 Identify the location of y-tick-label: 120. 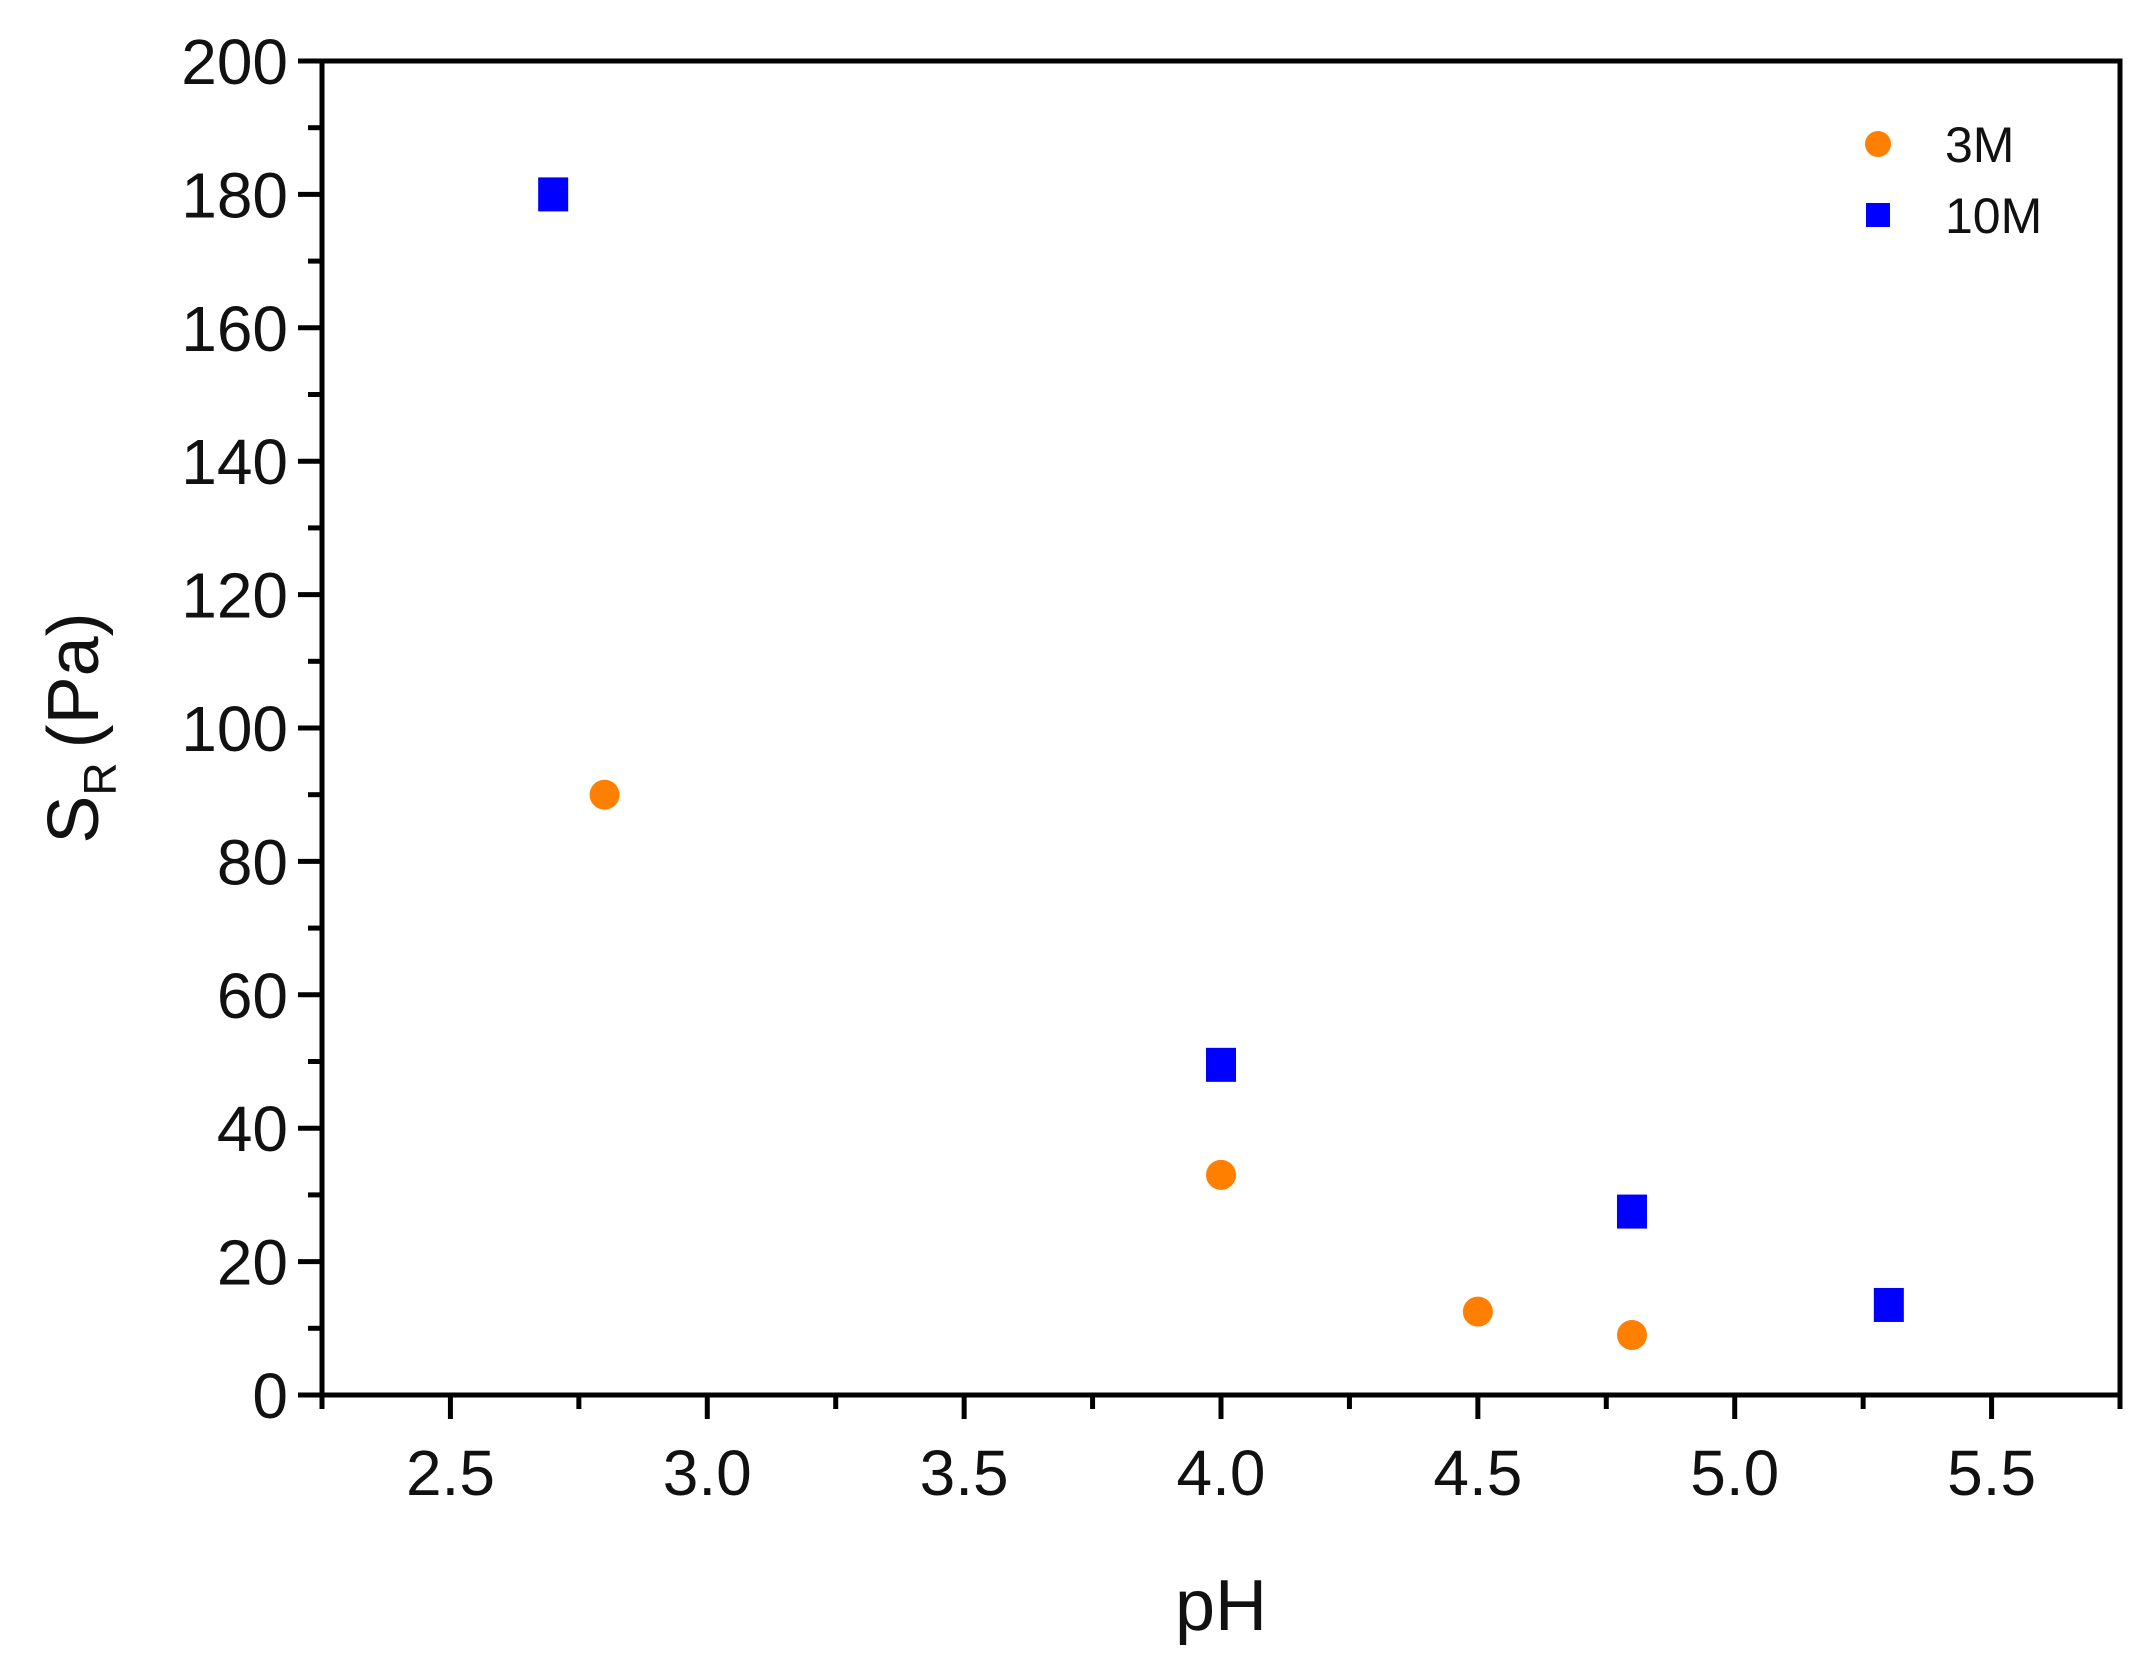
(234, 596).